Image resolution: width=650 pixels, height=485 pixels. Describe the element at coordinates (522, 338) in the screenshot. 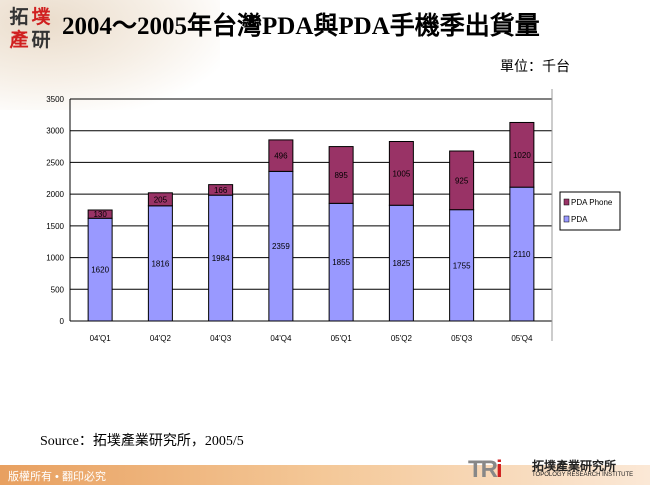

I see `x-tick-label: 05'Q4` at that location.